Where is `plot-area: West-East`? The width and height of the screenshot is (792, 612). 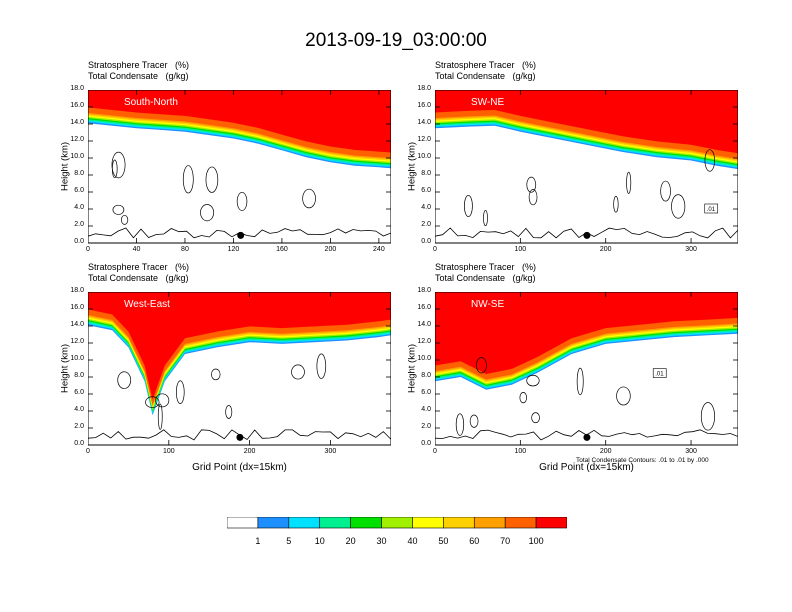
plot-area: West-East is located at coordinates (239, 369).